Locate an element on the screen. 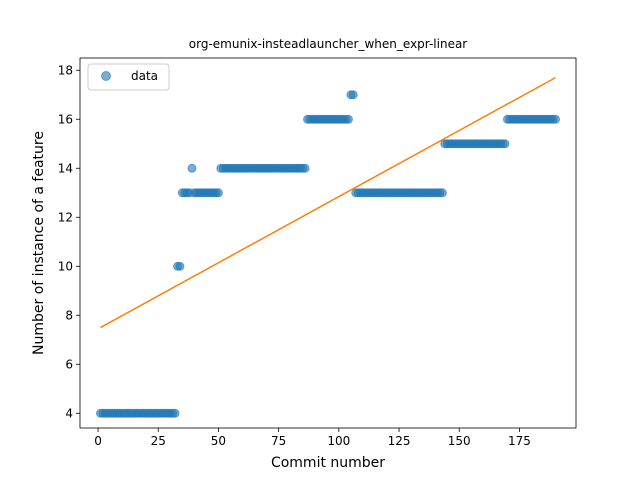 This screenshot has width=640, height=480. y-tick-label: 18 is located at coordinates (65, 70).